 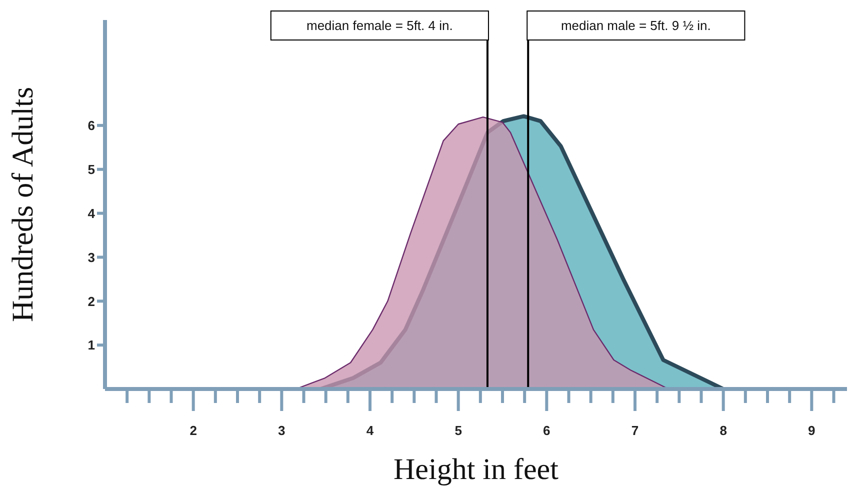 What do you see at coordinates (635, 430) in the screenshot?
I see `x-tick-label: 7` at bounding box center [635, 430].